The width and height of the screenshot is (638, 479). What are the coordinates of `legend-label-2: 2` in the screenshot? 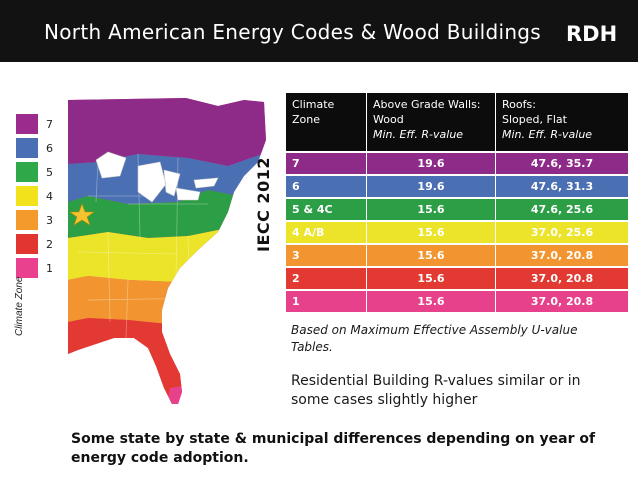 It's located at (49, 244).